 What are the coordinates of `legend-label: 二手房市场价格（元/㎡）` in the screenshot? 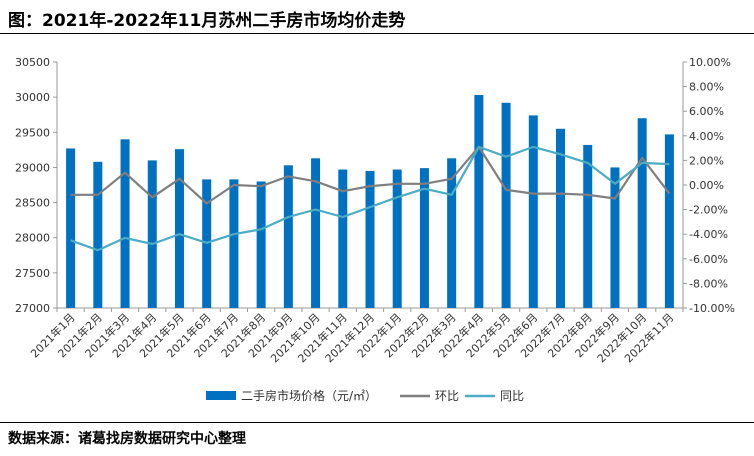 It's located at (309, 395).